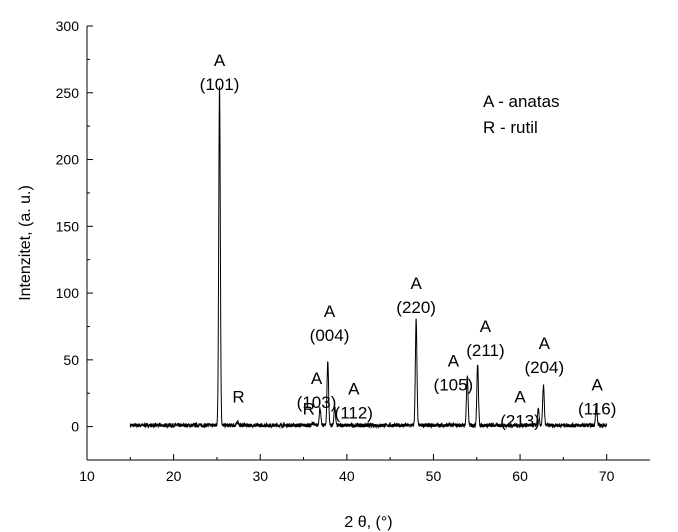 This screenshot has width=678, height=532. What do you see at coordinates (317, 390) in the screenshot?
I see `peak-annotation: A (103)` at bounding box center [317, 390].